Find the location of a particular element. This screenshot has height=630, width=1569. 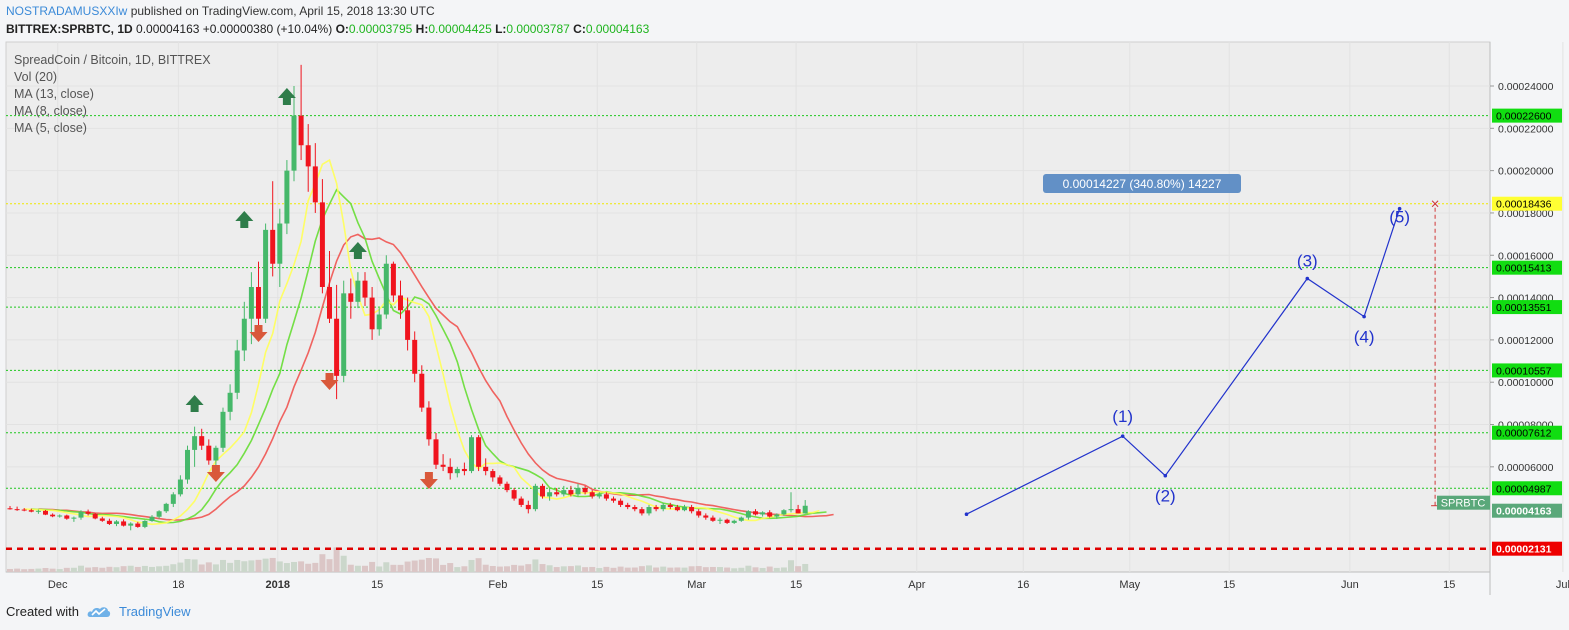

legend-ma13: MA (13, close) is located at coordinates (54, 94).